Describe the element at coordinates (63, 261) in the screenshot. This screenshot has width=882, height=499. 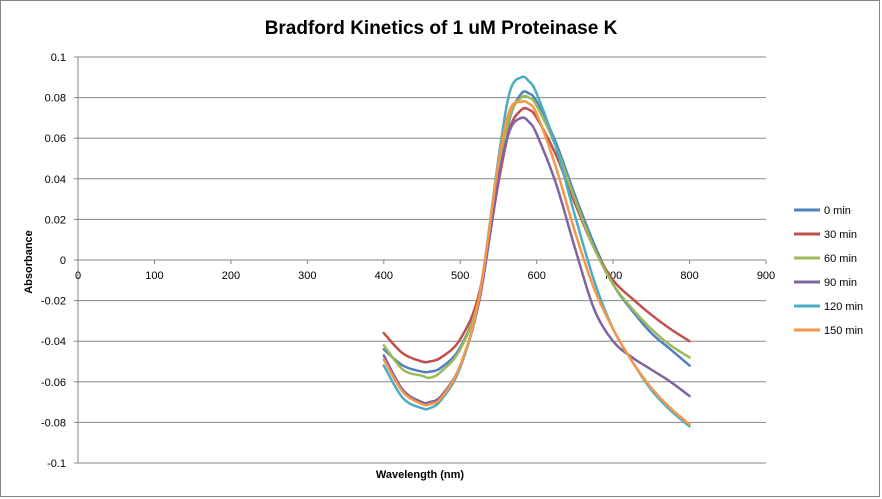
I see `y-tick-label: 0` at that location.